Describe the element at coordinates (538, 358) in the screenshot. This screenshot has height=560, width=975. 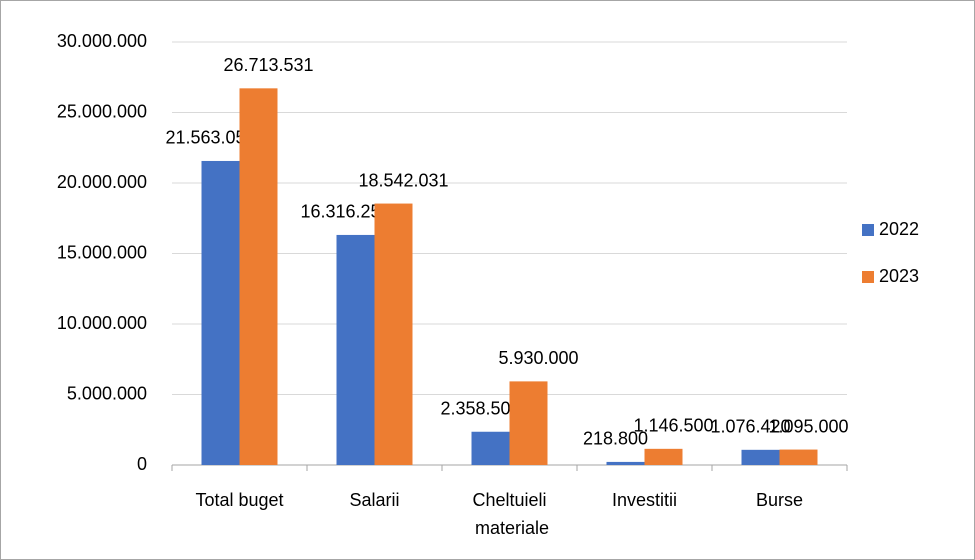
I see `data-label: 5.930.000` at that location.